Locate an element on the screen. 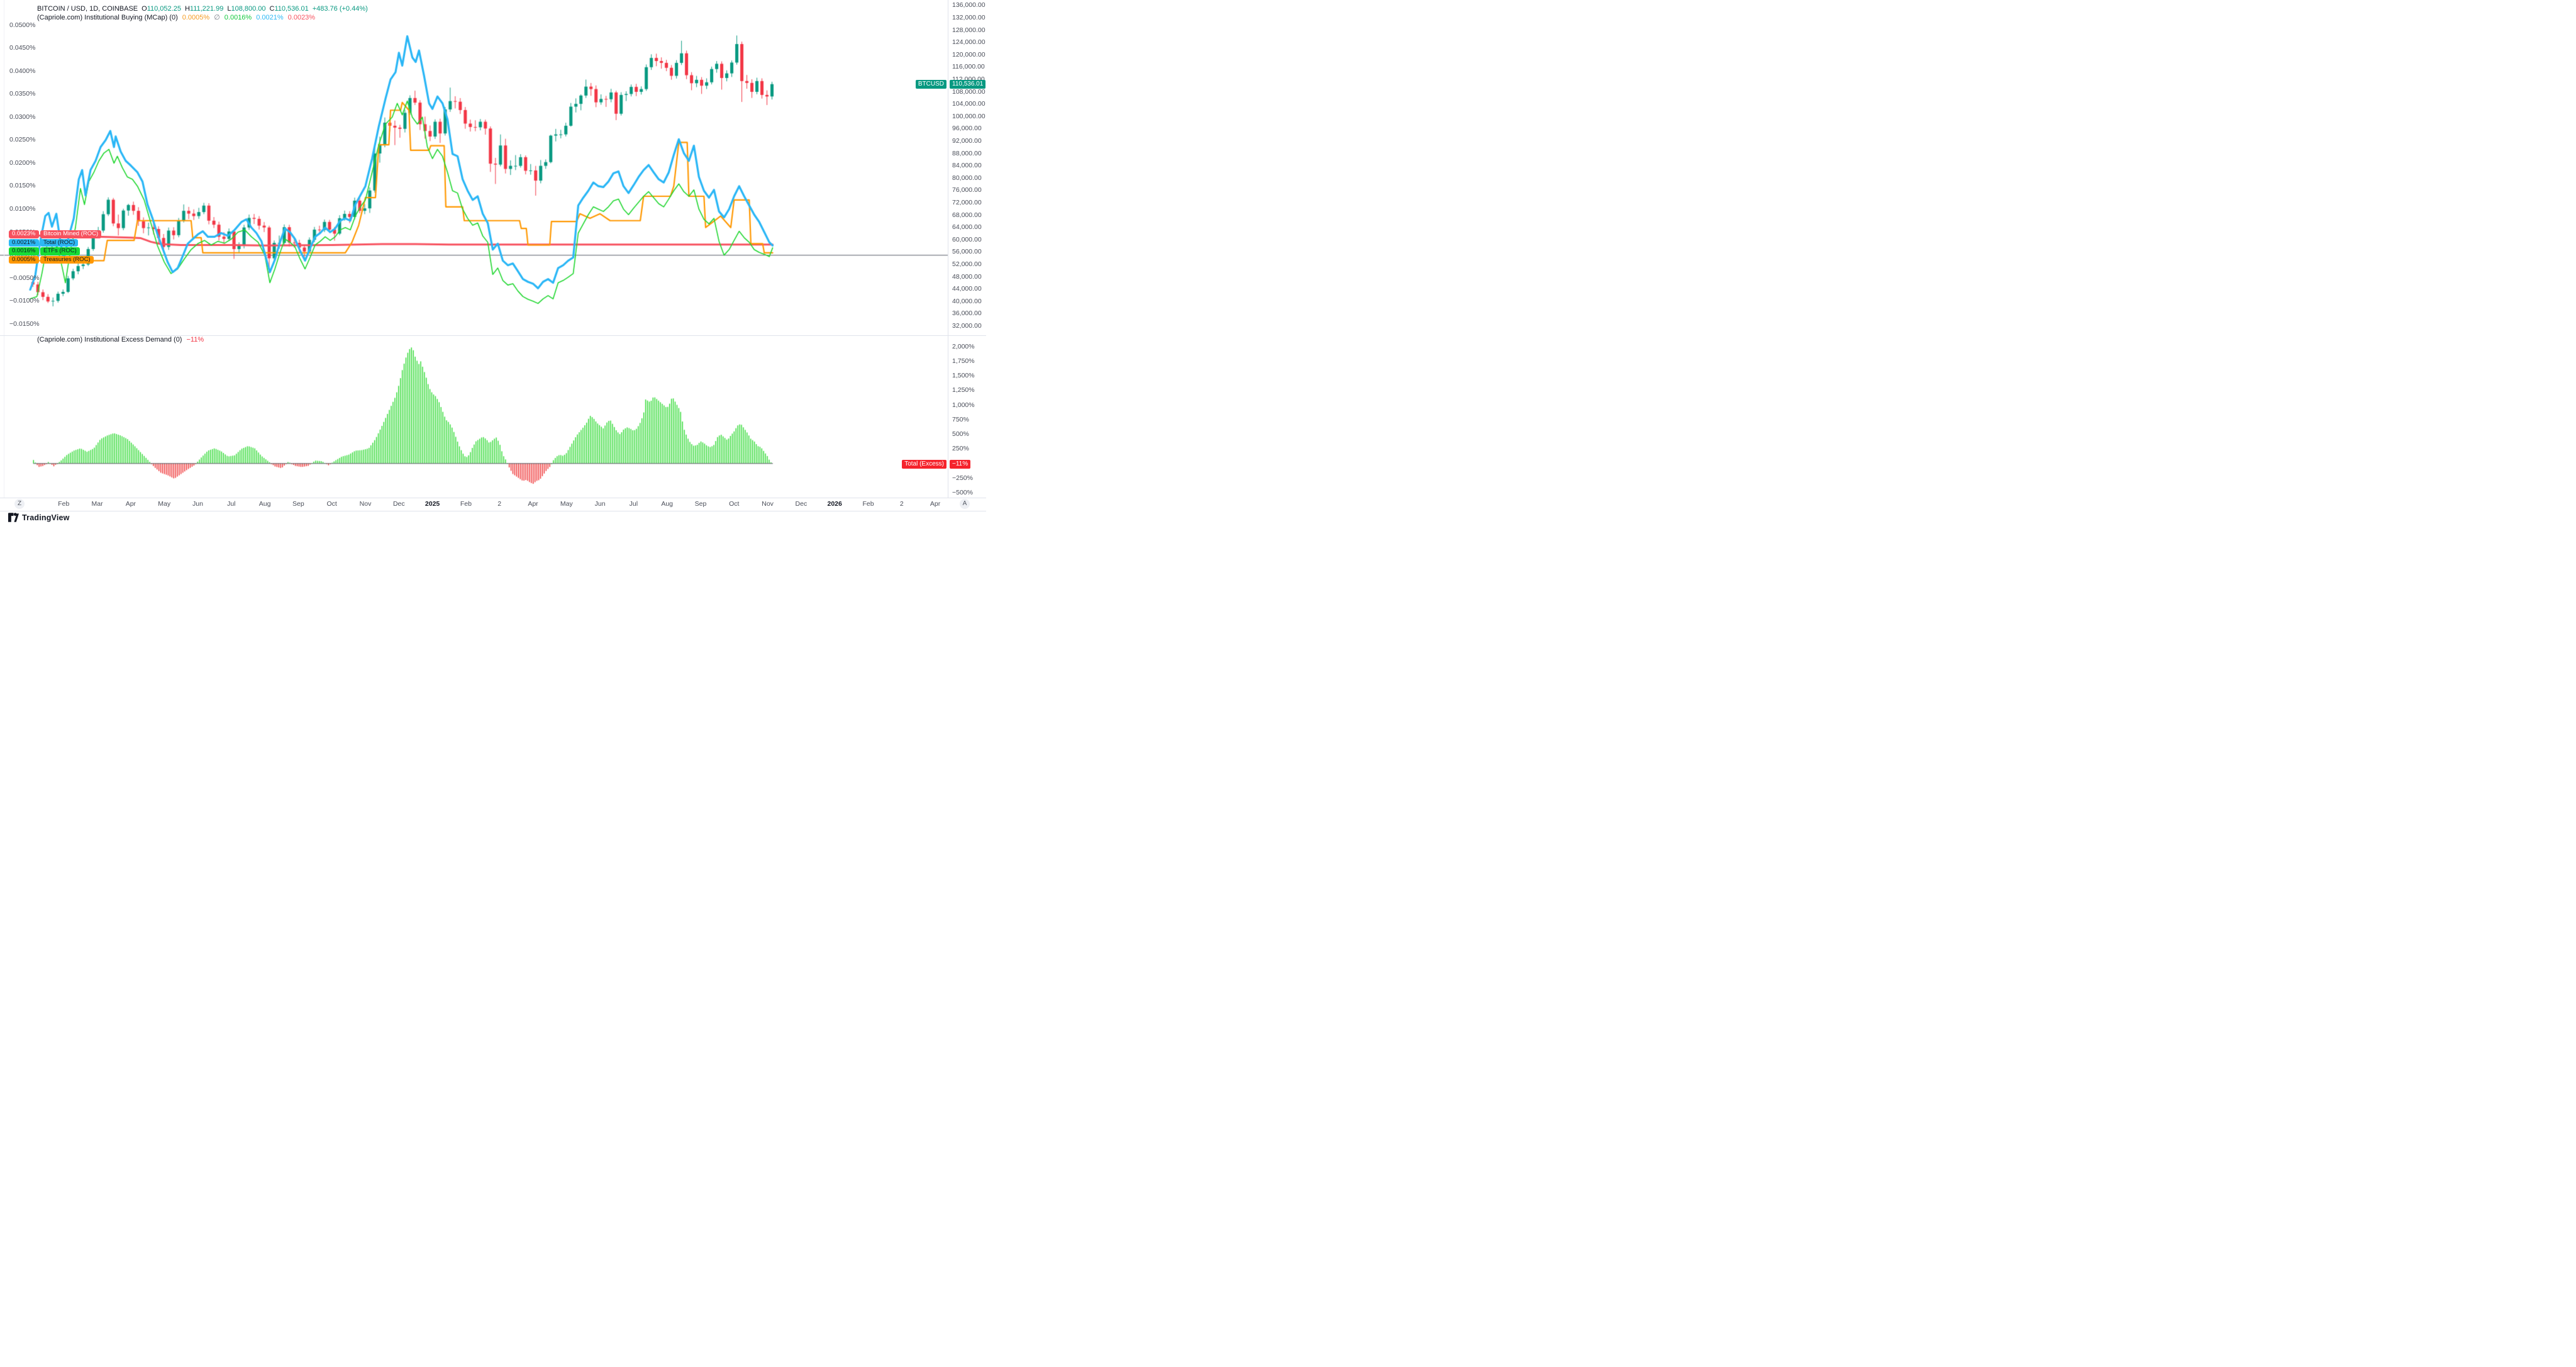  indicator-header-value: 0.0005% is located at coordinates (196, 17).